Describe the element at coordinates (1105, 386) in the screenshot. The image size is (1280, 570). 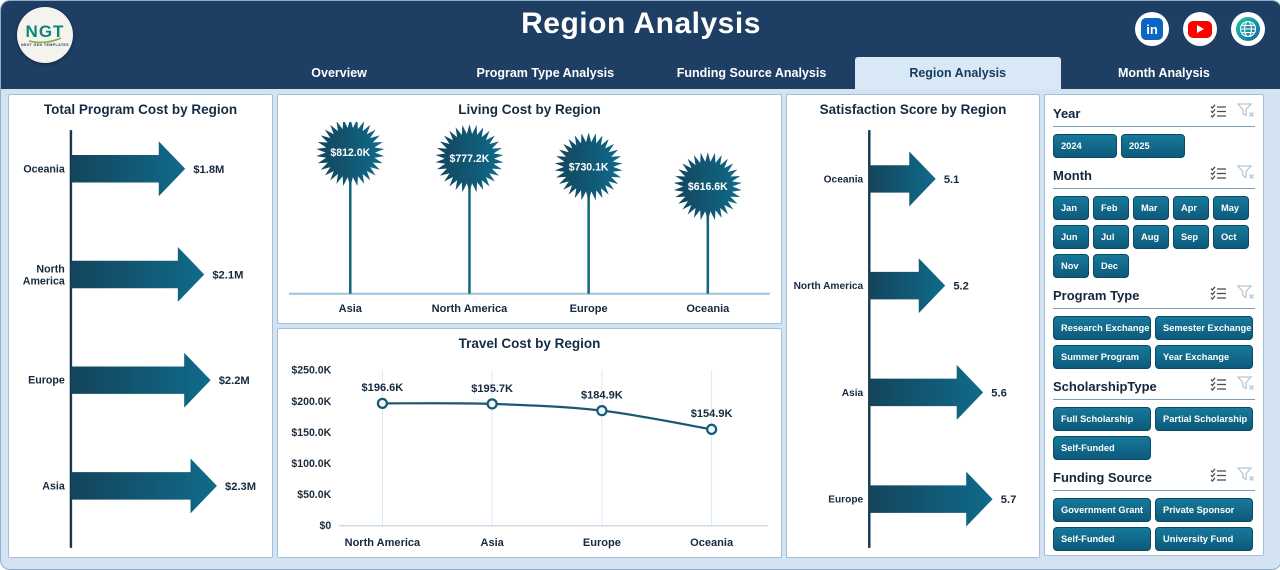
I see `filter-section-title: ScholarshipType` at that location.